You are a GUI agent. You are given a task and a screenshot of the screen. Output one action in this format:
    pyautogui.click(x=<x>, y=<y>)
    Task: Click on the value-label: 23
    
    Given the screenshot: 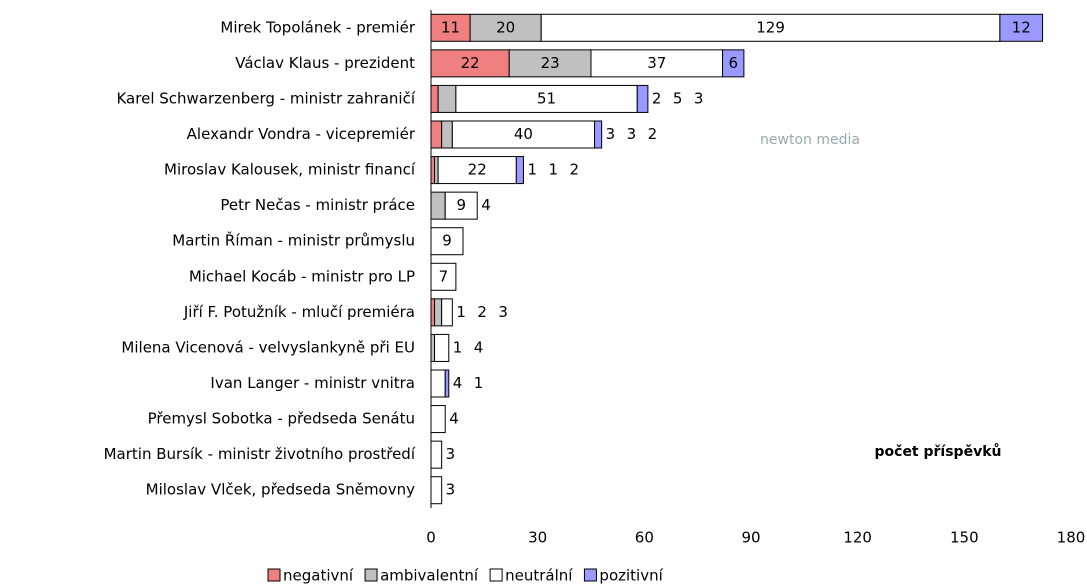 What is the action you would take?
    pyautogui.click(x=550, y=63)
    